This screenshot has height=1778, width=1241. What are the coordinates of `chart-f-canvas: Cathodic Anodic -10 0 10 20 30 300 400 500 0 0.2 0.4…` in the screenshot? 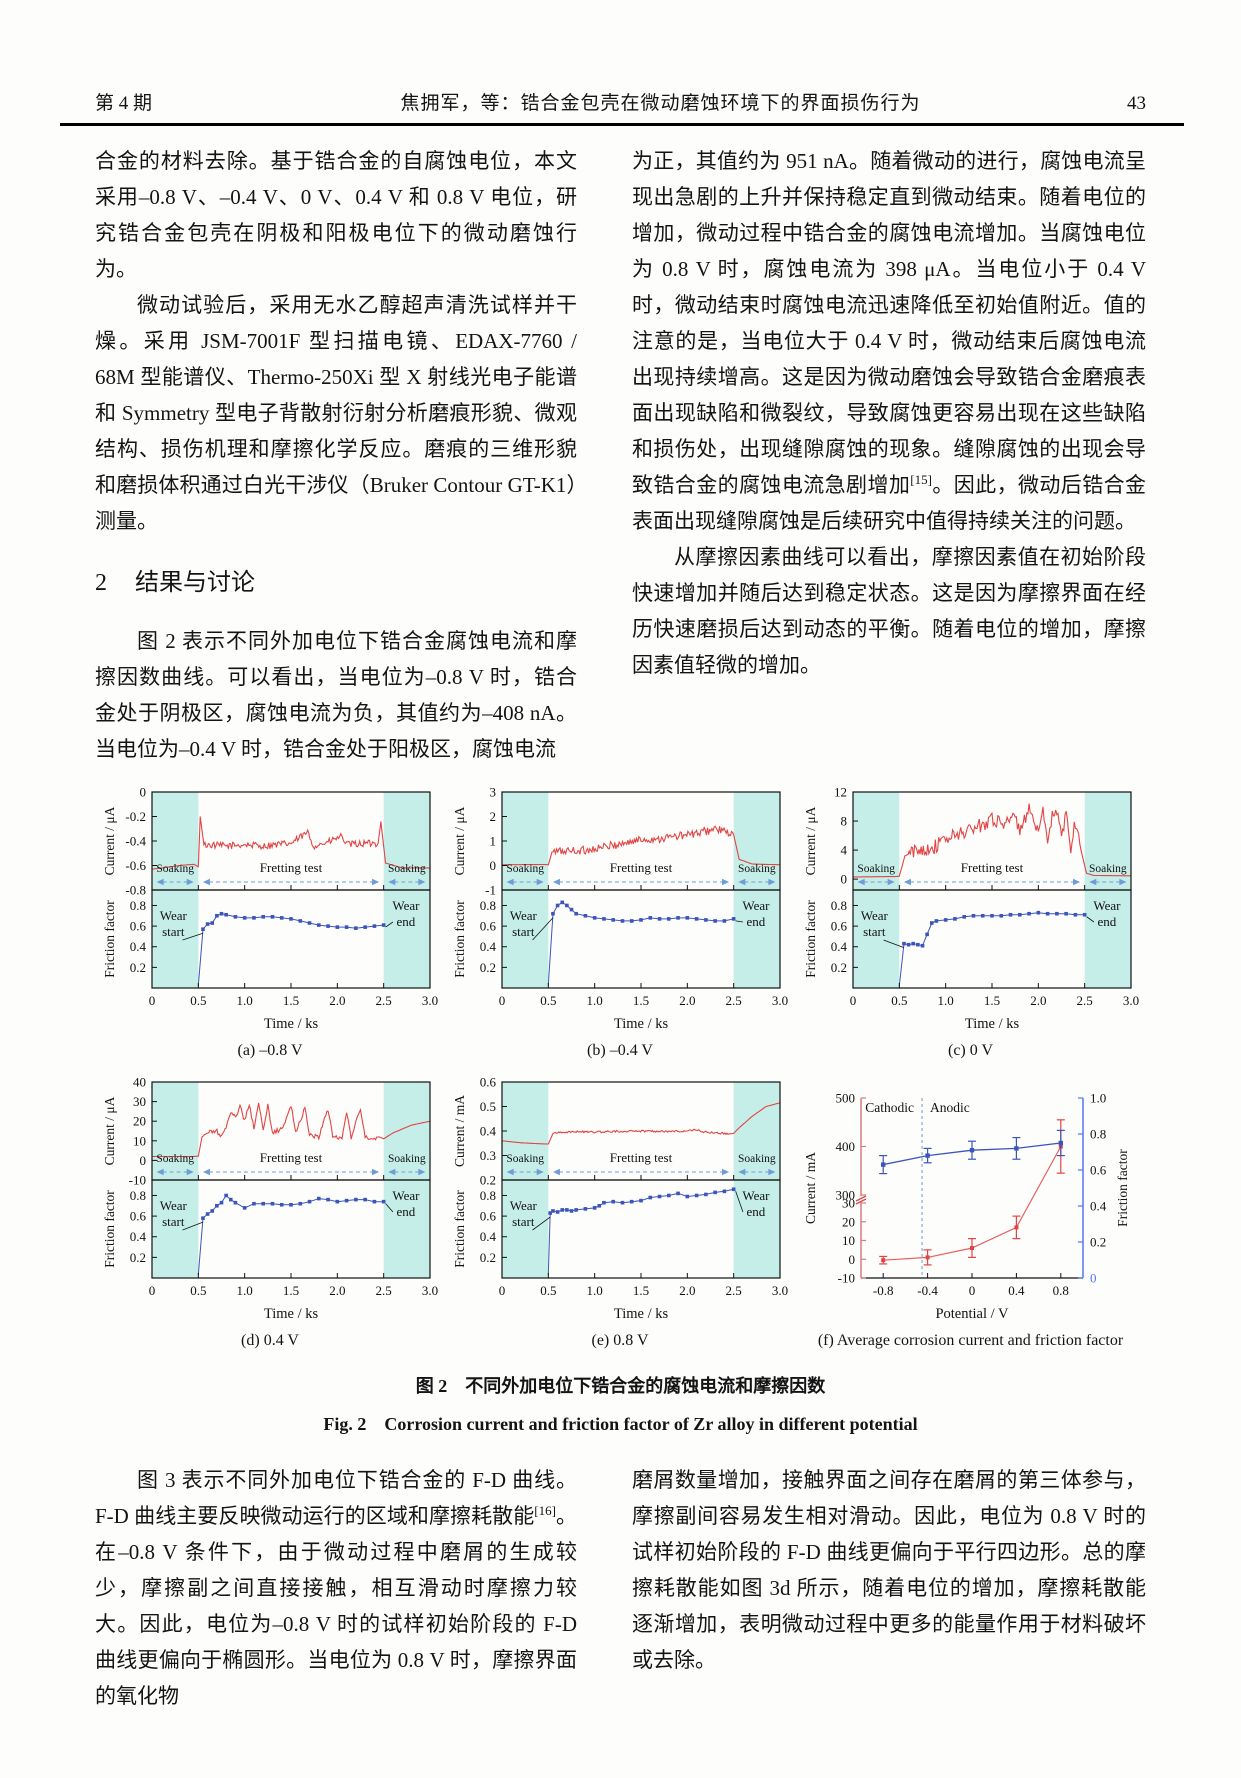 It's located at (971, 1201).